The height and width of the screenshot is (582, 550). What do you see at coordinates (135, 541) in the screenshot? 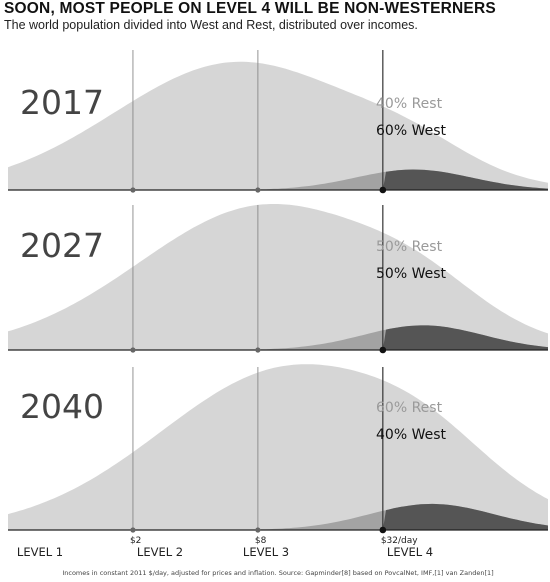
I see `x-tick-label-2: $2` at bounding box center [135, 541].